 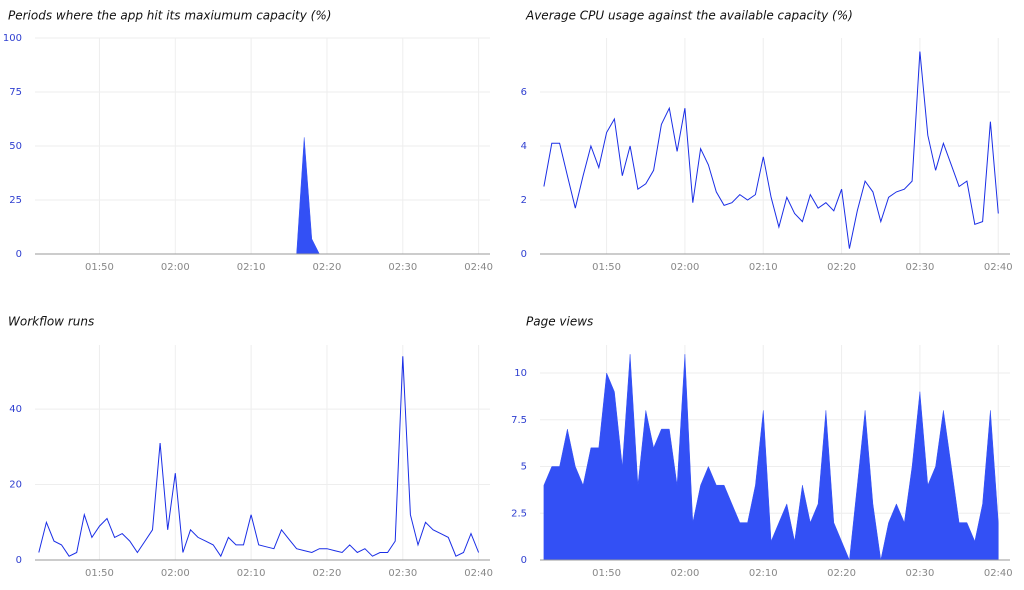 I want to click on chart-title: Workflow runs, so click(x=51, y=322).